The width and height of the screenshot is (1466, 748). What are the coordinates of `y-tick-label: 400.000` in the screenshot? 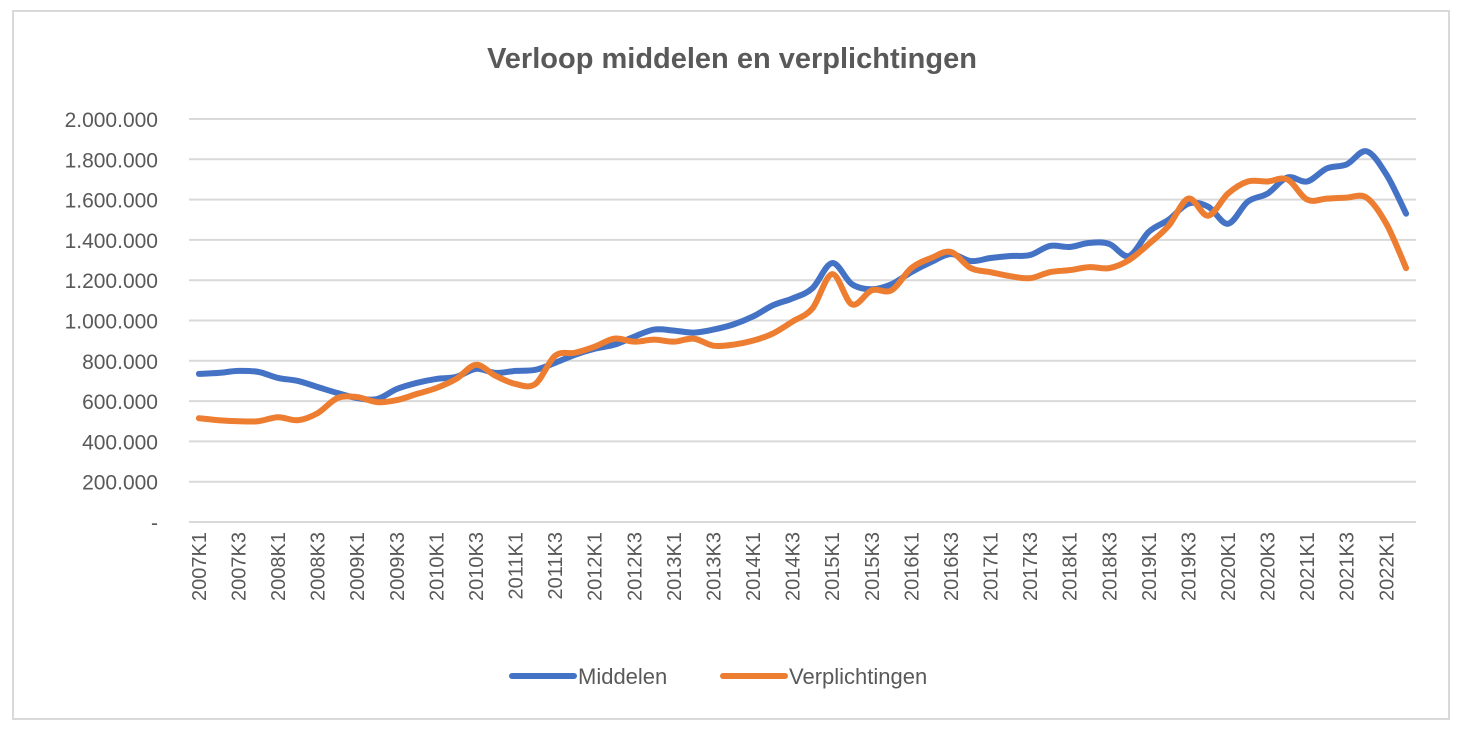 It's located at (120, 442).